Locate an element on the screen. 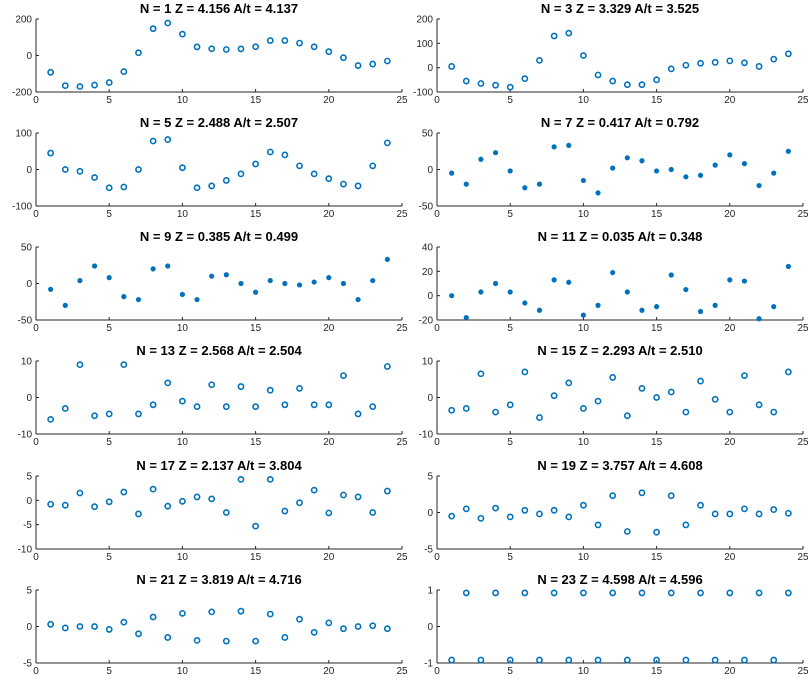 The width and height of the screenshot is (808, 682). y-tick-label: 5 is located at coordinates (430, 477).